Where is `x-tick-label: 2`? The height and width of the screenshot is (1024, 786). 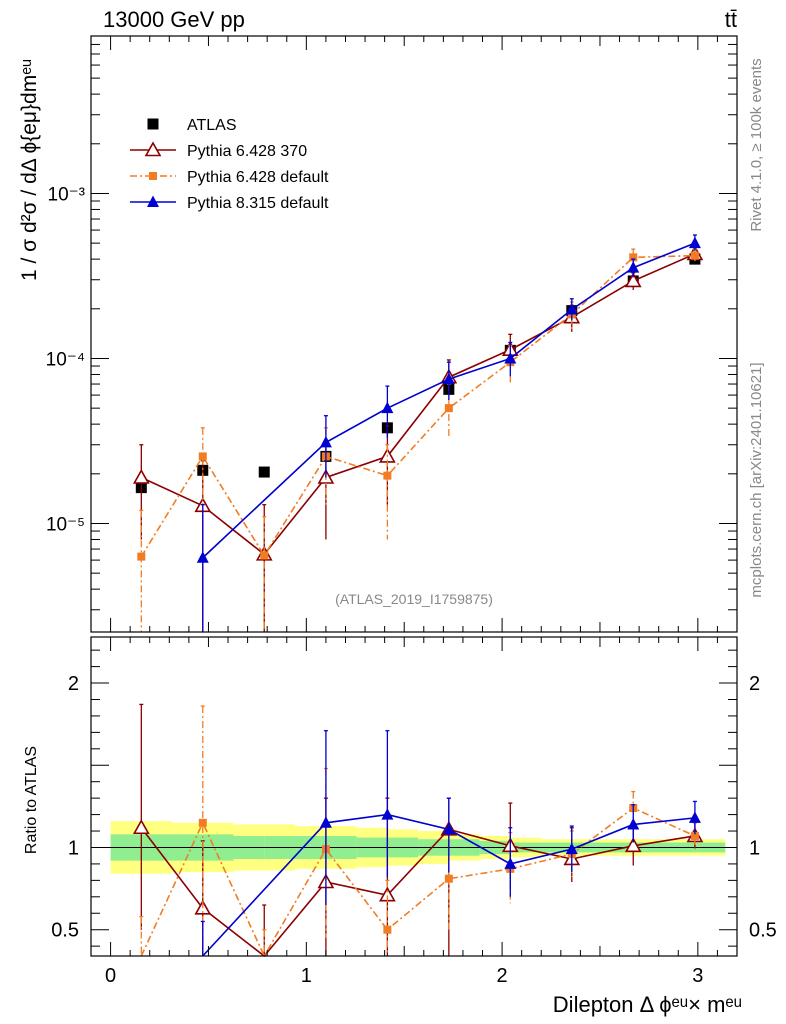
x-tick-label: 2 is located at coordinates (502, 976).